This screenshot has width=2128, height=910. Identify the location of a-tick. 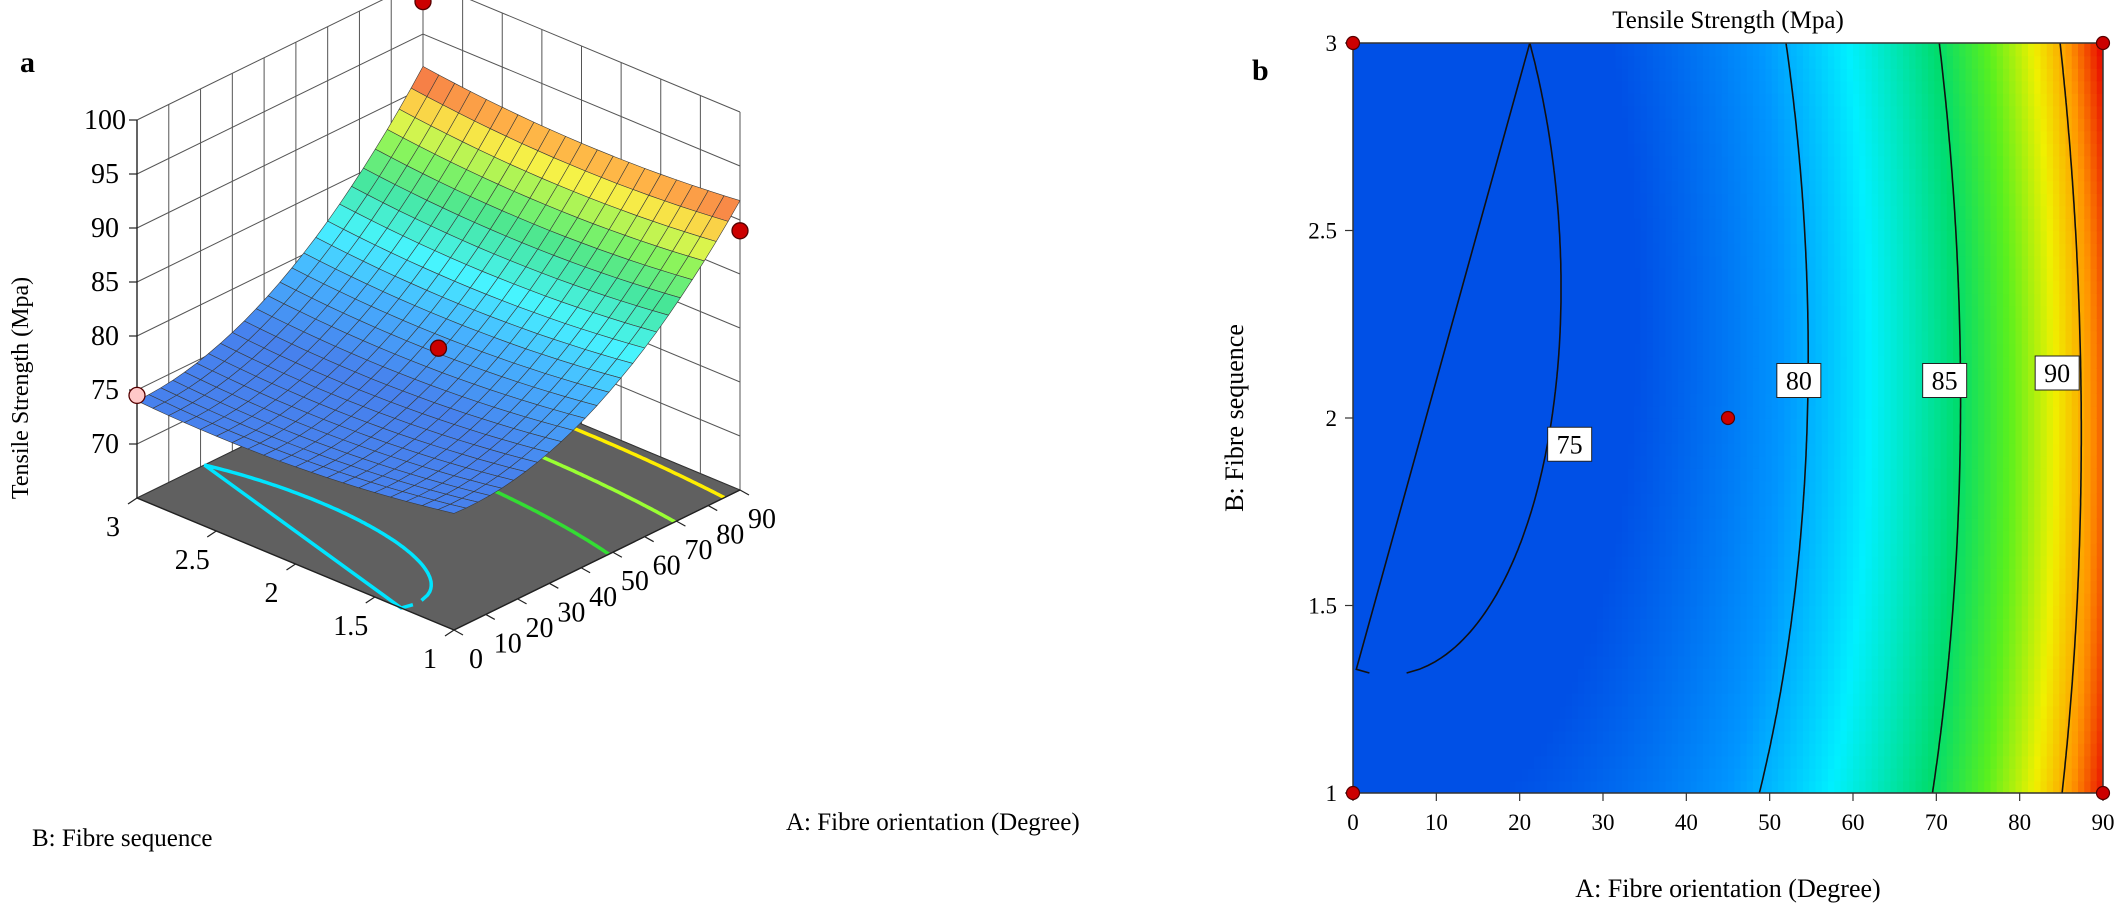
(554, 585).